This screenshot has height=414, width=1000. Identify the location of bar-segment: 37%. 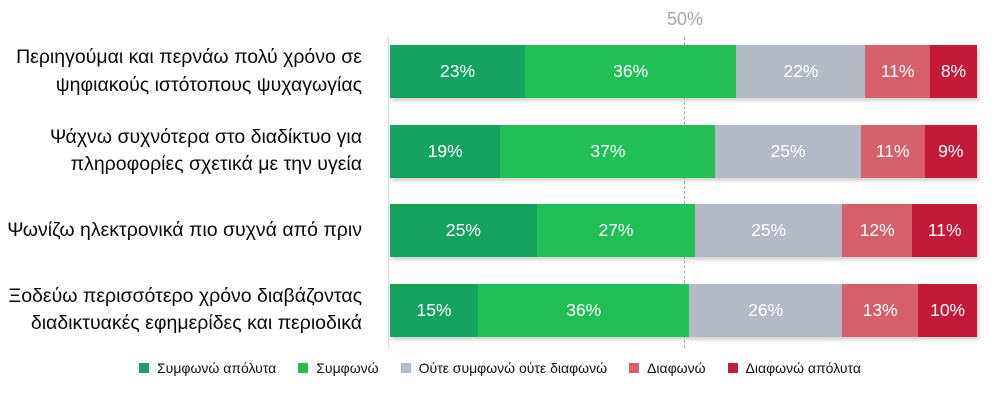
(608, 151).